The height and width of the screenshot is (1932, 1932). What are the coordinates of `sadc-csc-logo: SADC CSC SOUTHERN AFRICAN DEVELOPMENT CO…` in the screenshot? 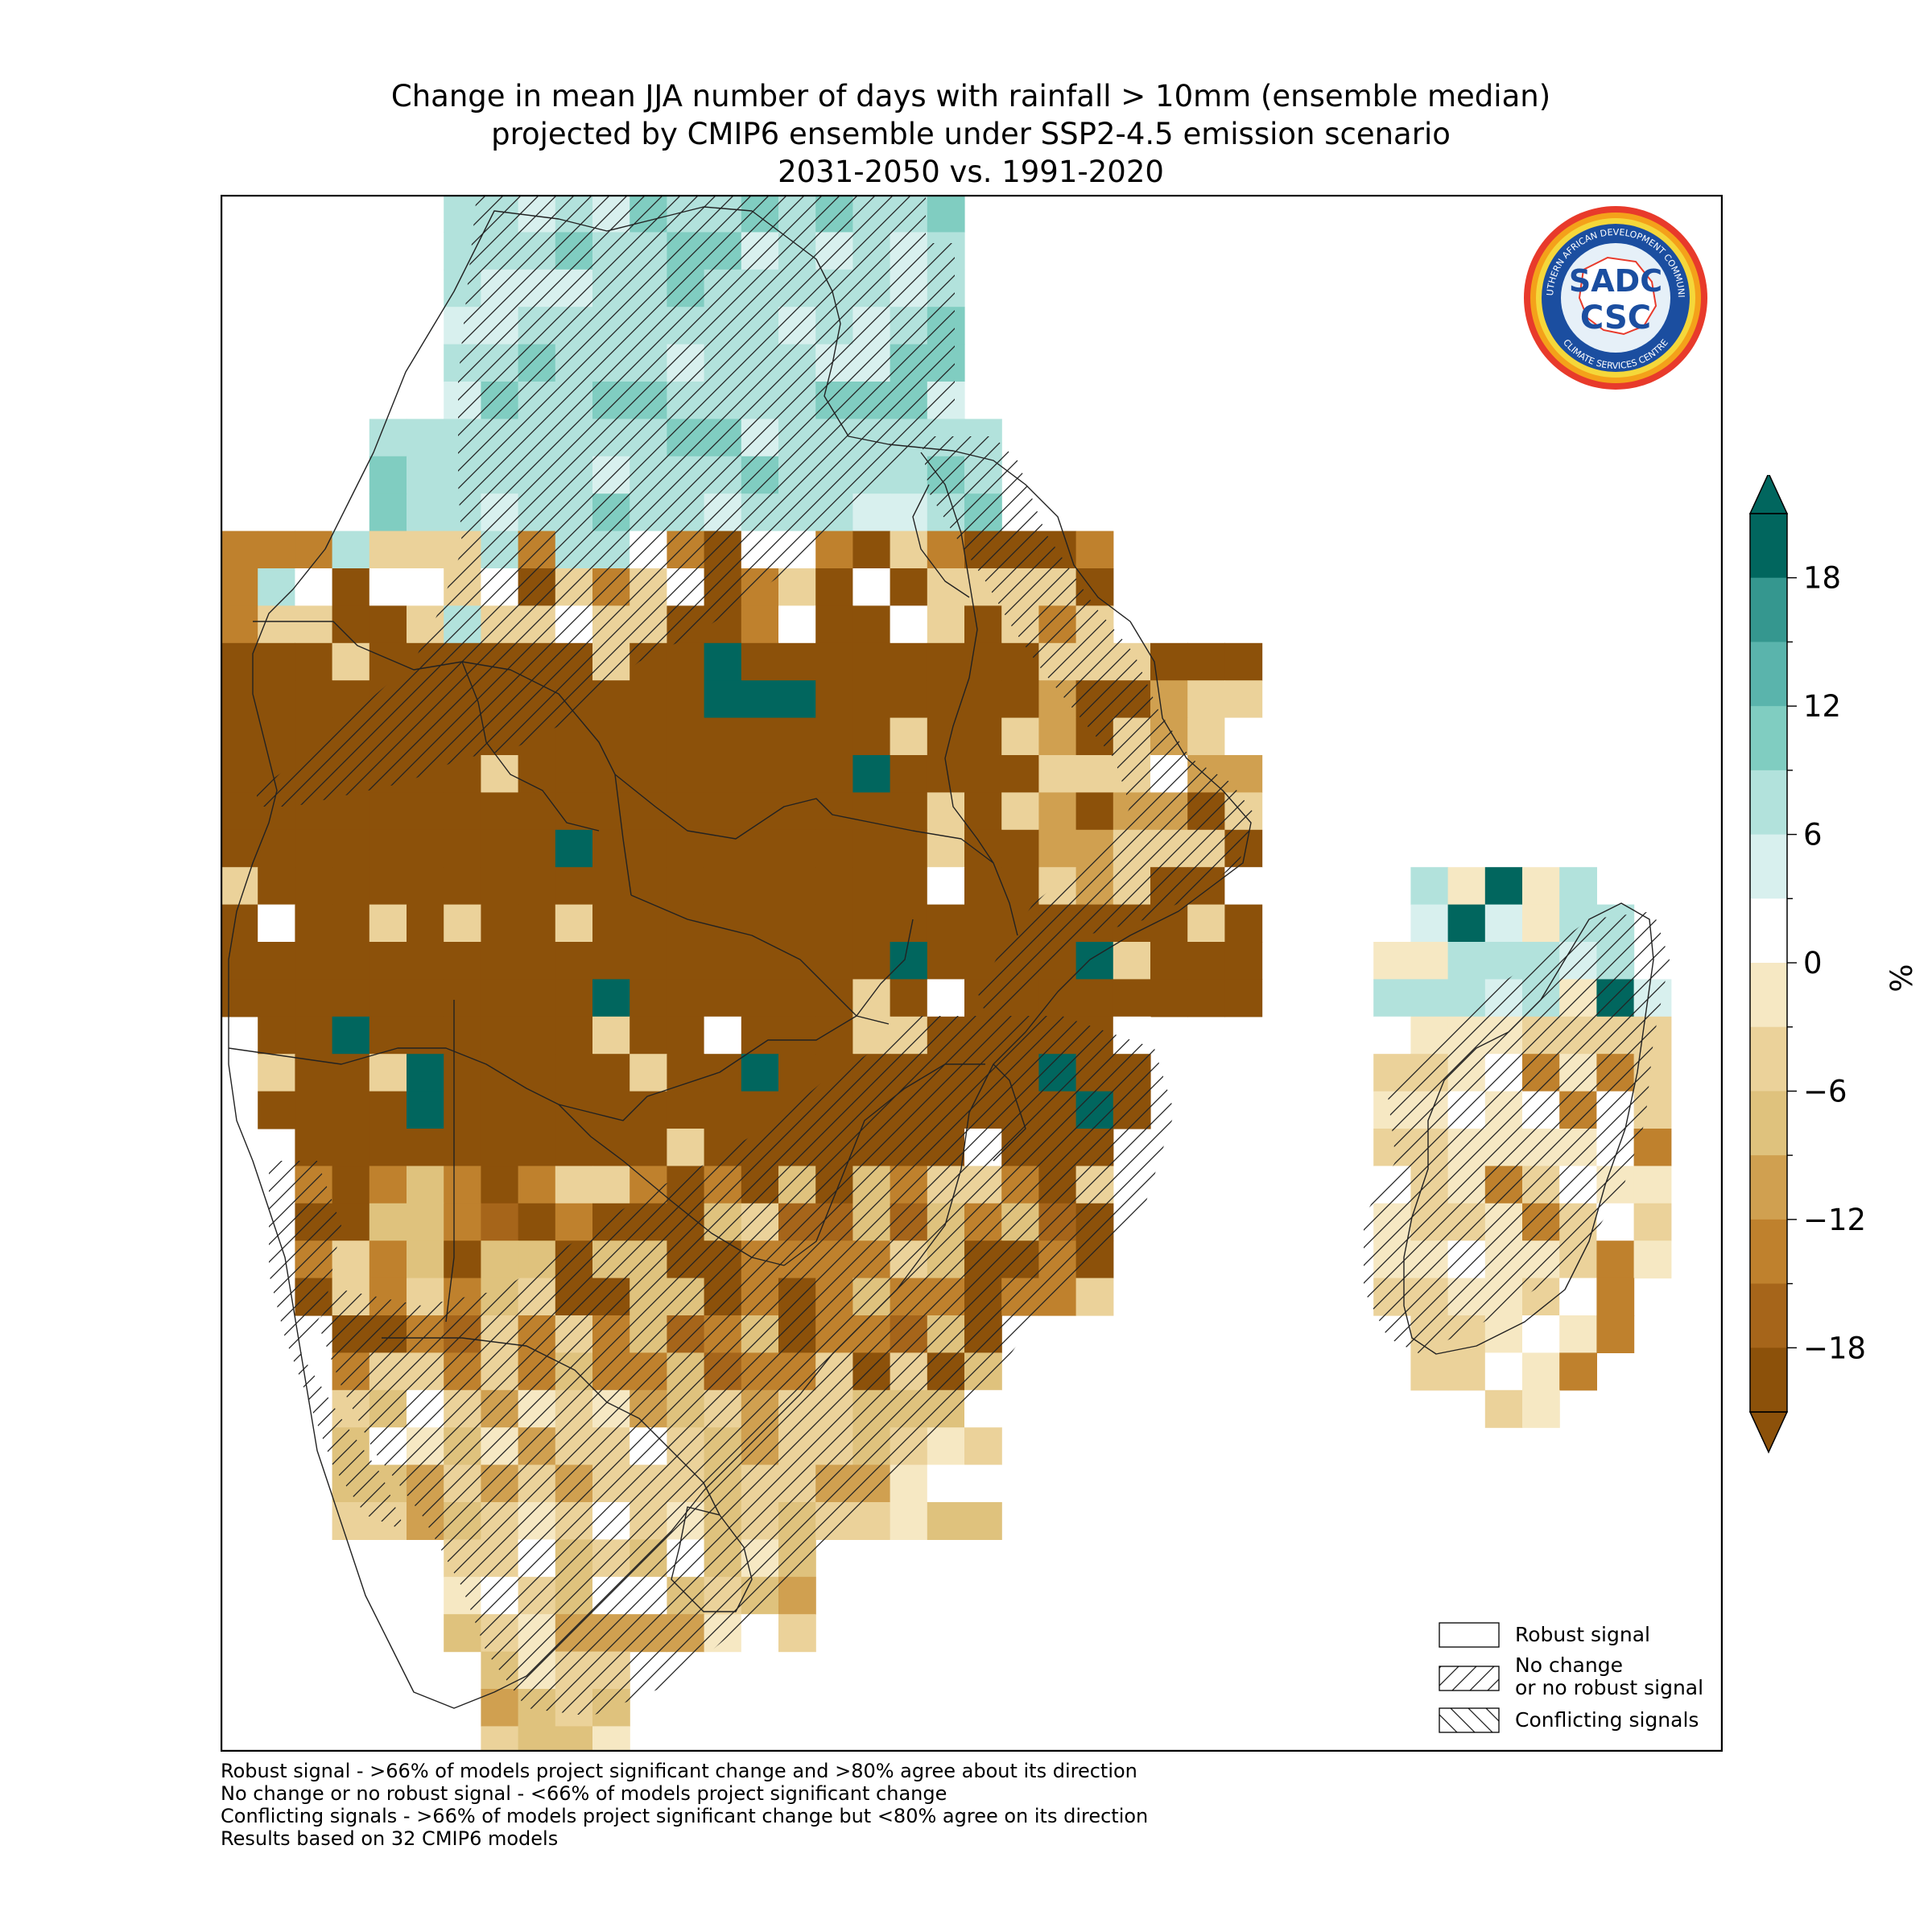 It's located at (1615, 298).